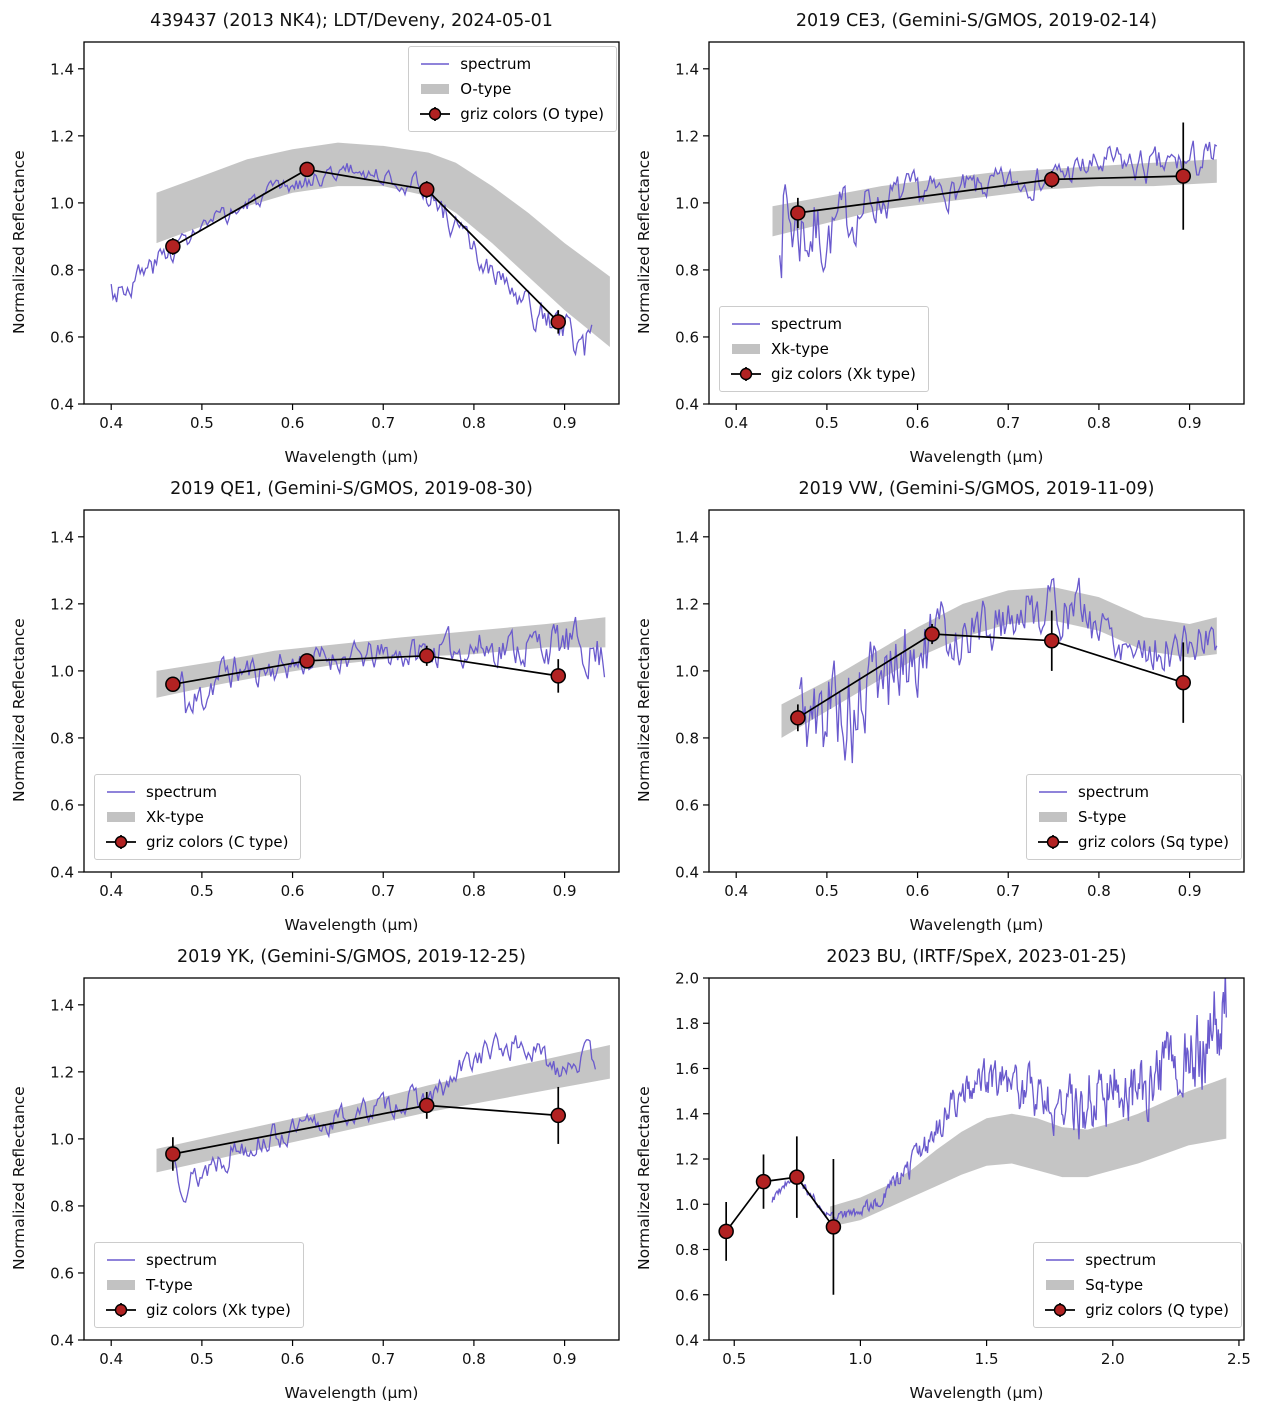 The width and height of the screenshot is (1262, 1418). Describe the element at coordinates (217, 842) in the screenshot. I see `legend-label: griz colors (C type)` at that location.